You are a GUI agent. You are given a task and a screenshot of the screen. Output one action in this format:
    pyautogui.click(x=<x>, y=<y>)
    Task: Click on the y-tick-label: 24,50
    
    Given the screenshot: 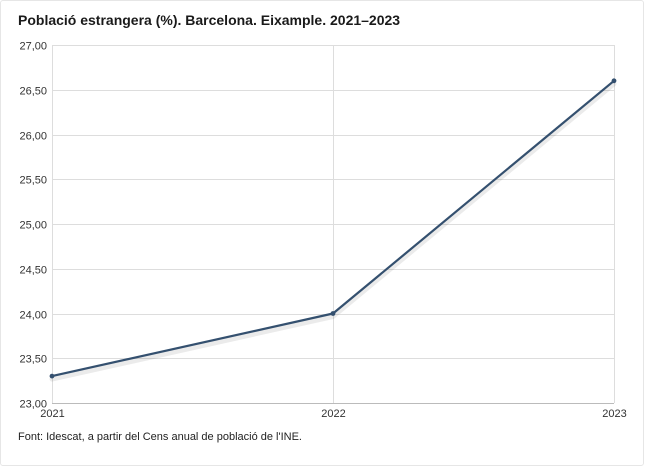 What is the action you would take?
    pyautogui.click(x=33, y=271)
    